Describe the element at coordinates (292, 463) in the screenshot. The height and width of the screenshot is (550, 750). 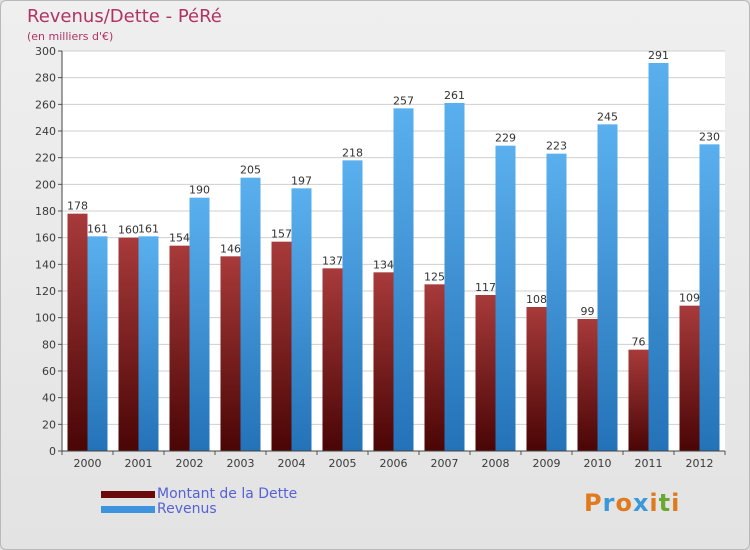
I see `x-tick-label: 2004` at that location.